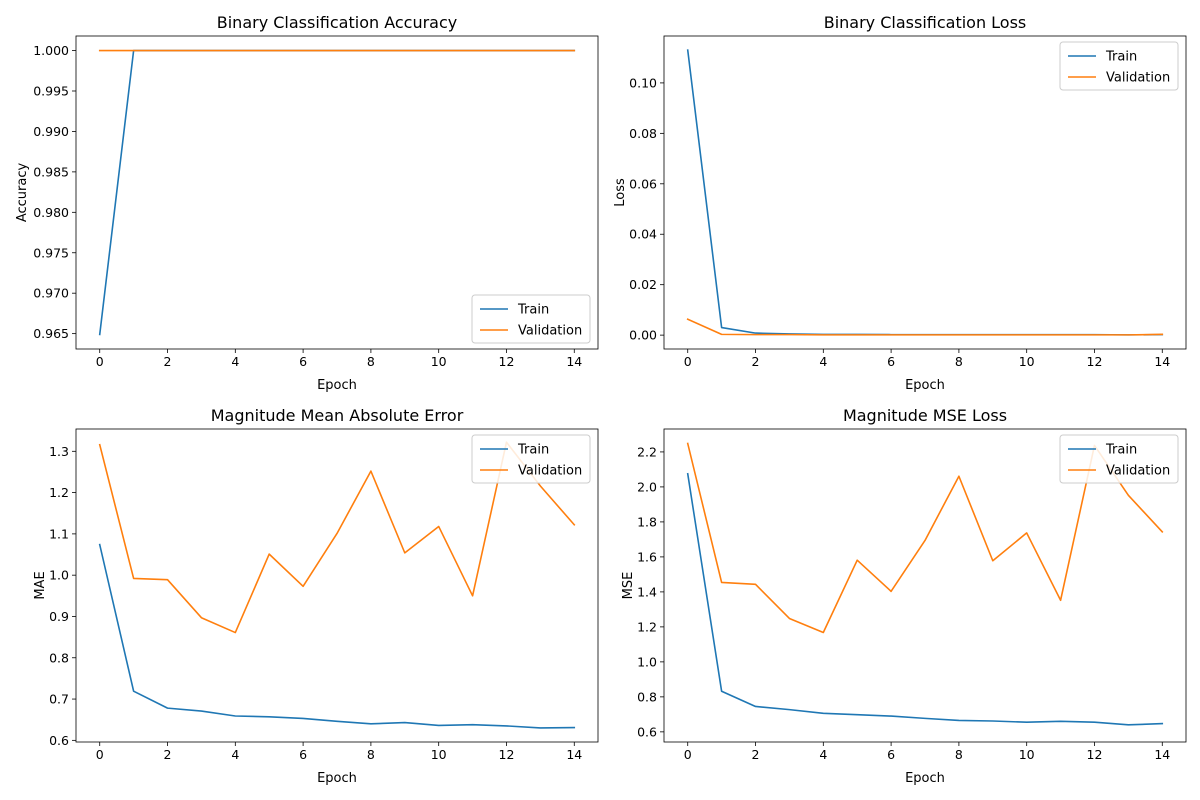  I want to click on y-tick-label: 0.7, so click(59, 699).